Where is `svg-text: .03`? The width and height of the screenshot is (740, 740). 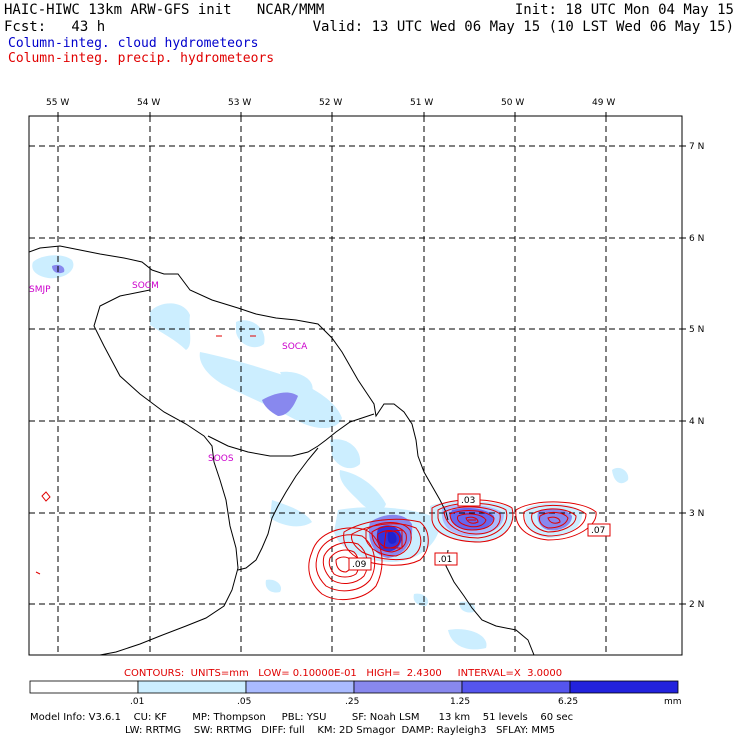 svg-text: .03 is located at coordinates (468, 501).